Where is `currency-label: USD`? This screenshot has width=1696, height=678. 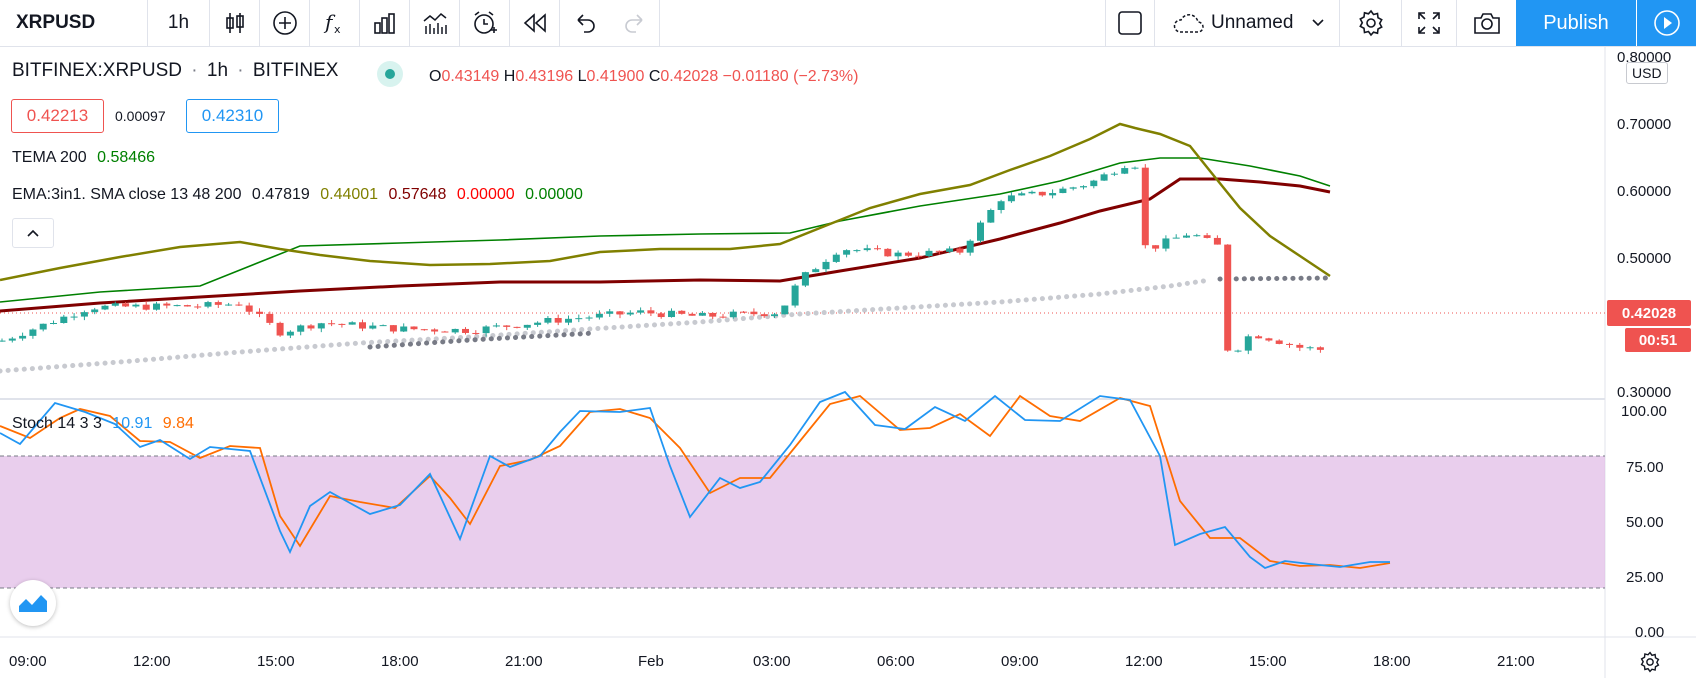
currency-label: USD is located at coordinates (1647, 73).